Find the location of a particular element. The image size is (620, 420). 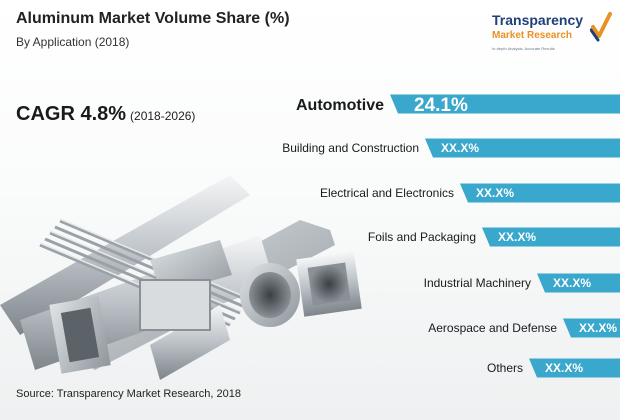

bar-row: Electrical and Electronics XX.X% is located at coordinates (470, 193).